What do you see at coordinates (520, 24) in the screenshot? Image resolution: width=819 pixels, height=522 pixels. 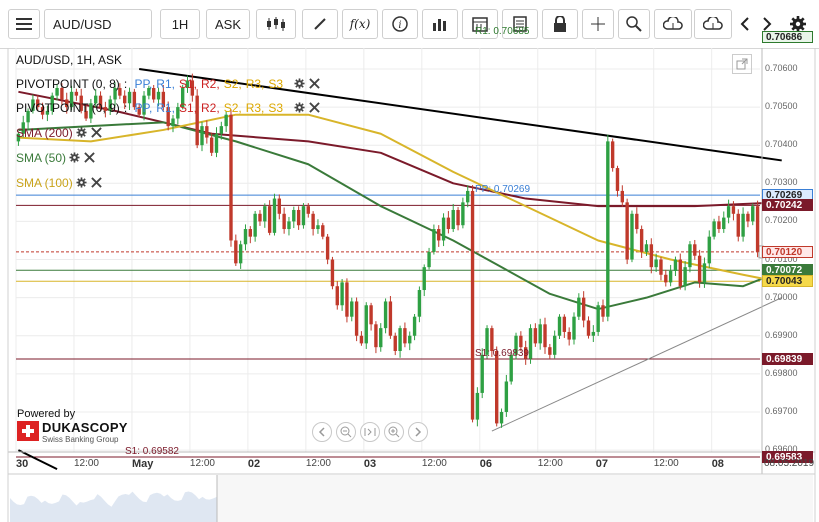 I see `document-icon` at bounding box center [520, 24].